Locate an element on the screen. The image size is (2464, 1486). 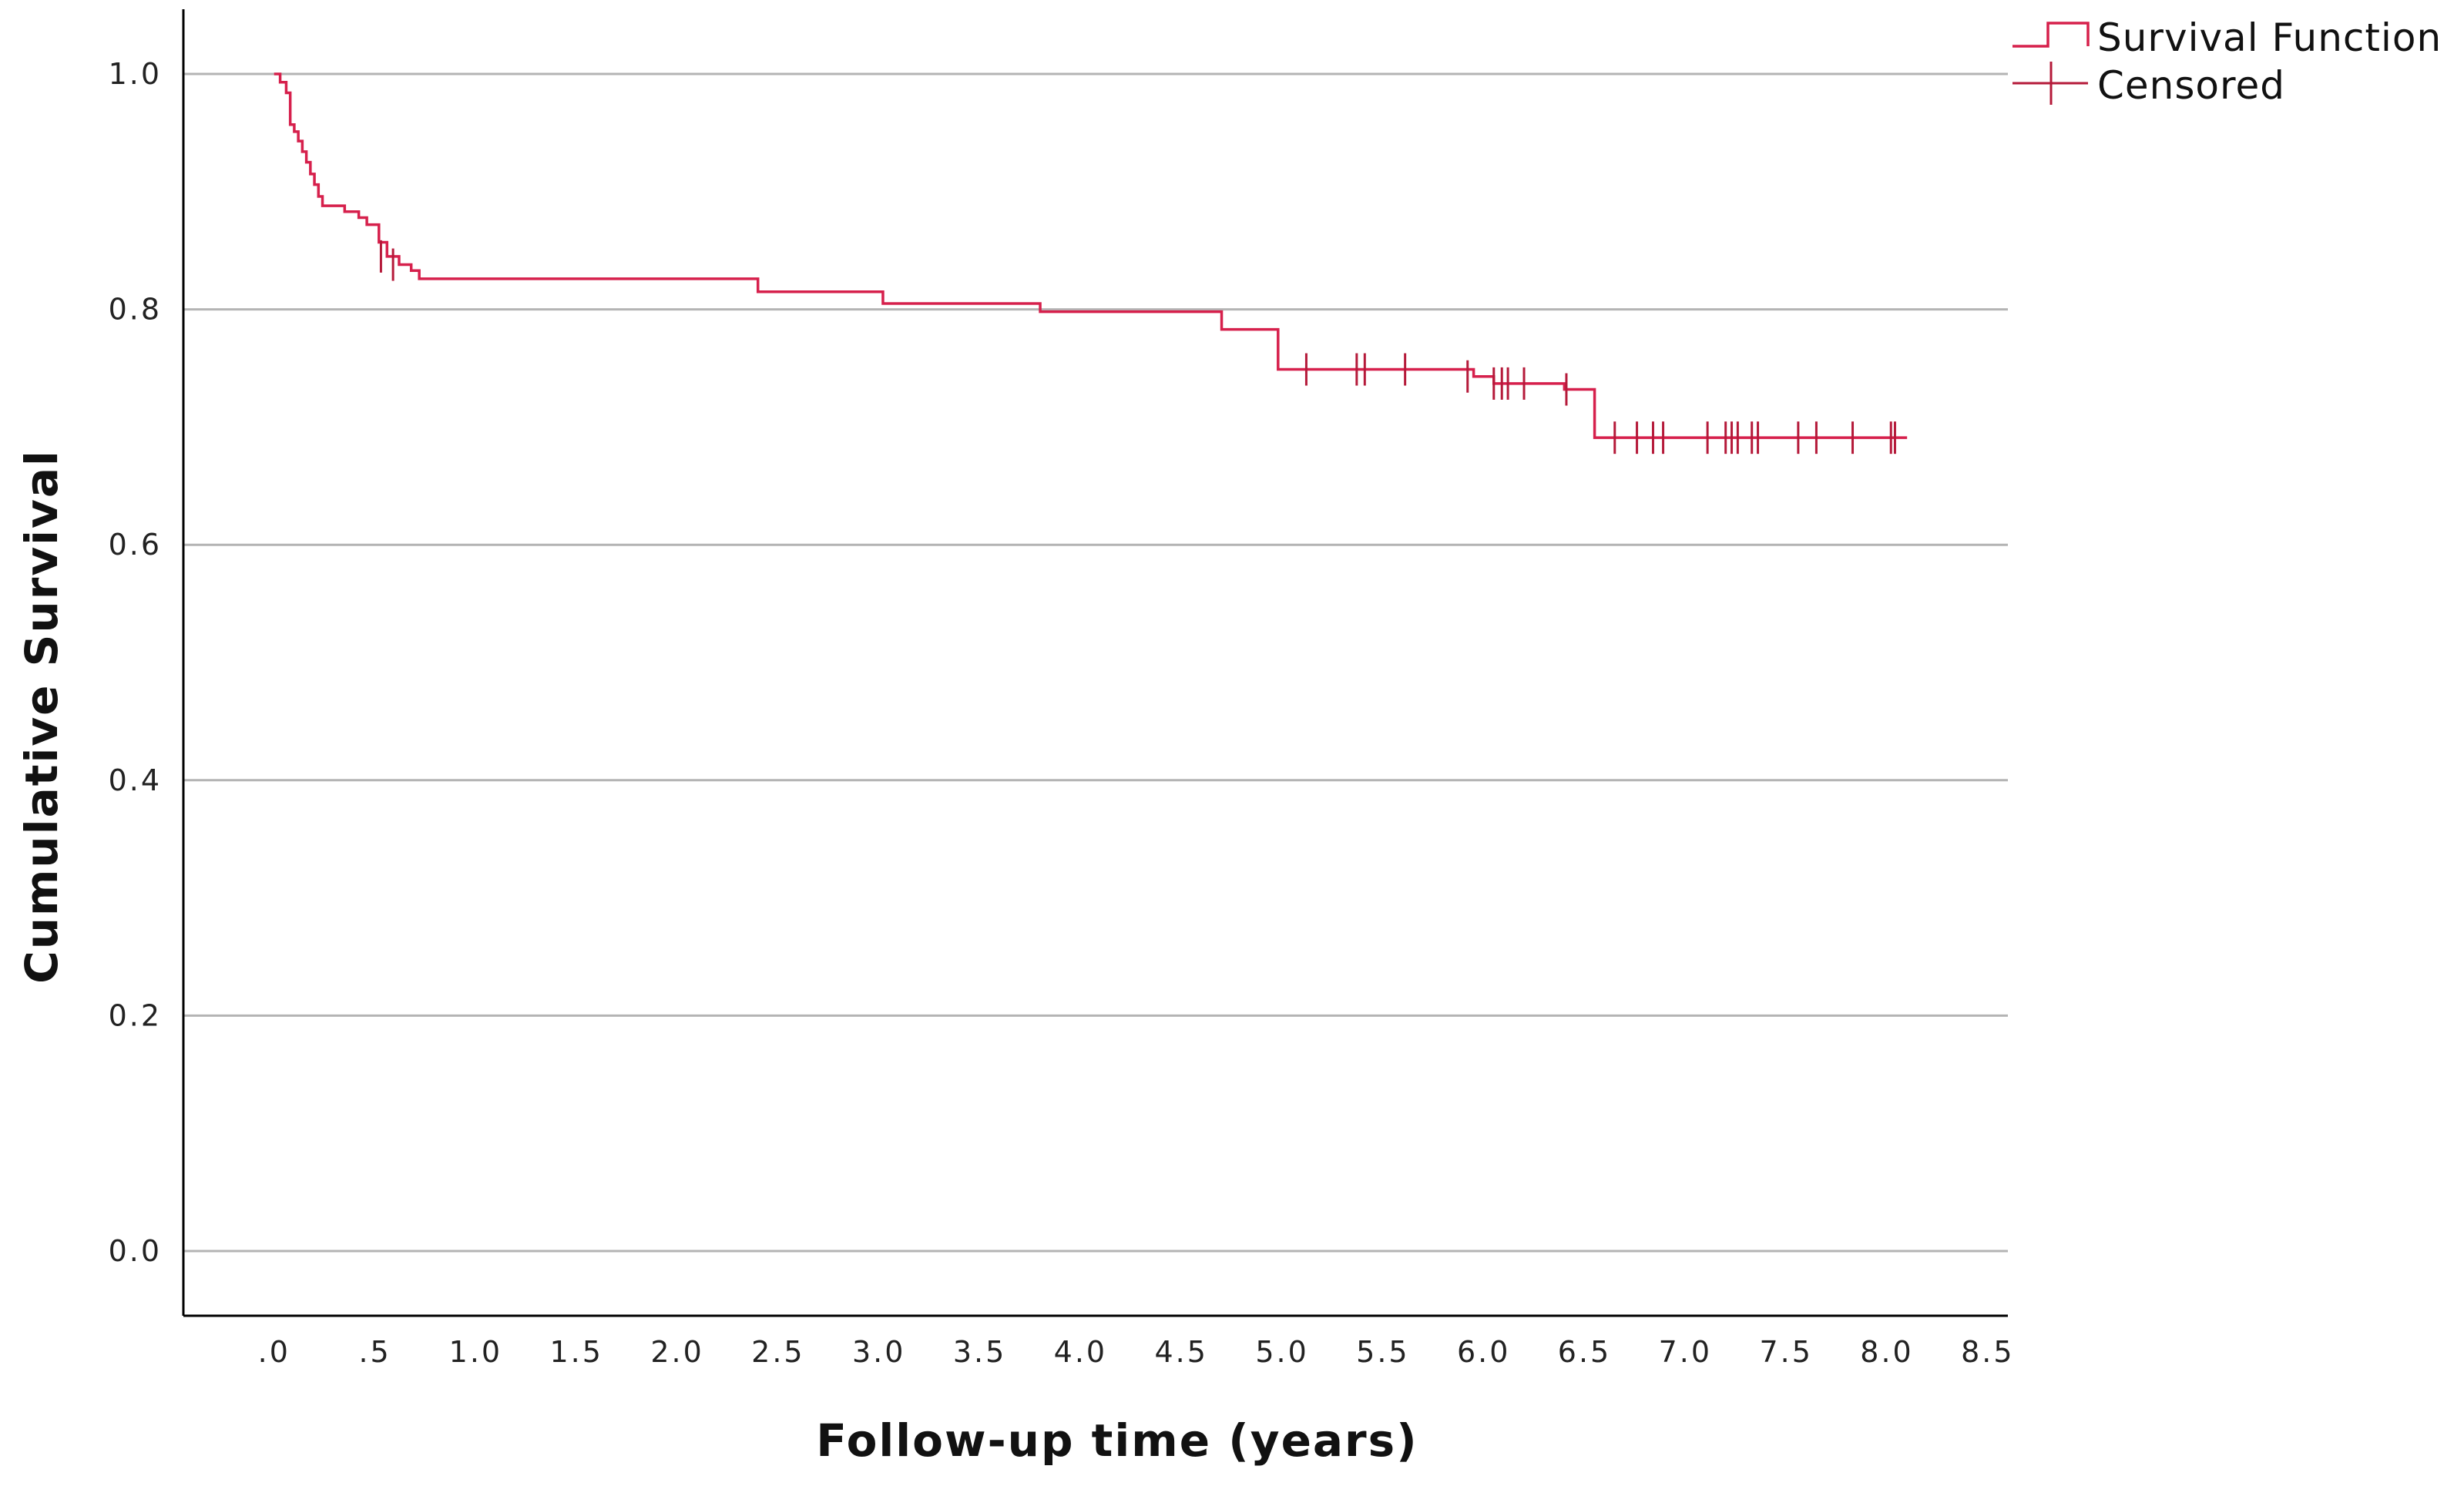
x-tick-label: 2.5 is located at coordinates (778, 1352).